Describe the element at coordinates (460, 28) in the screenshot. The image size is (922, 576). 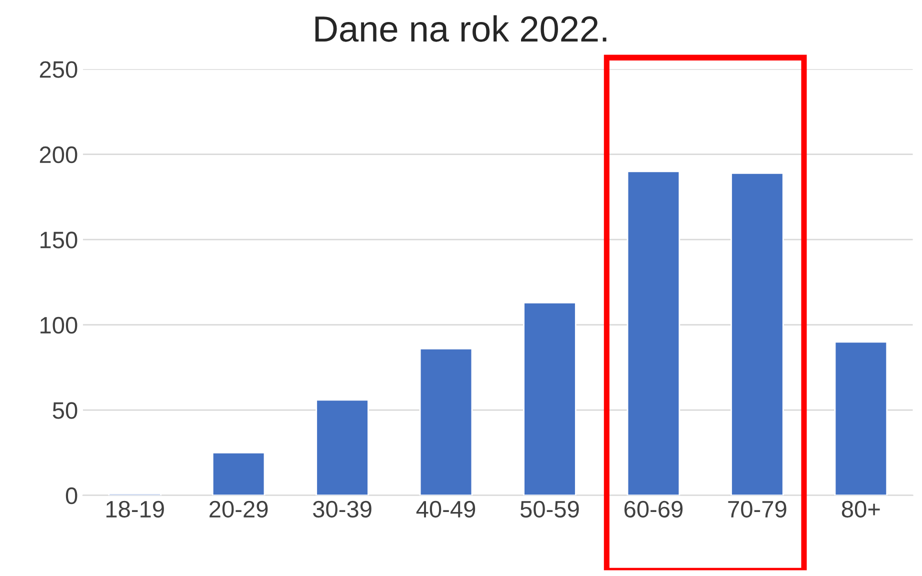
I see `chart-title: Dane na rok 2022.` at that location.